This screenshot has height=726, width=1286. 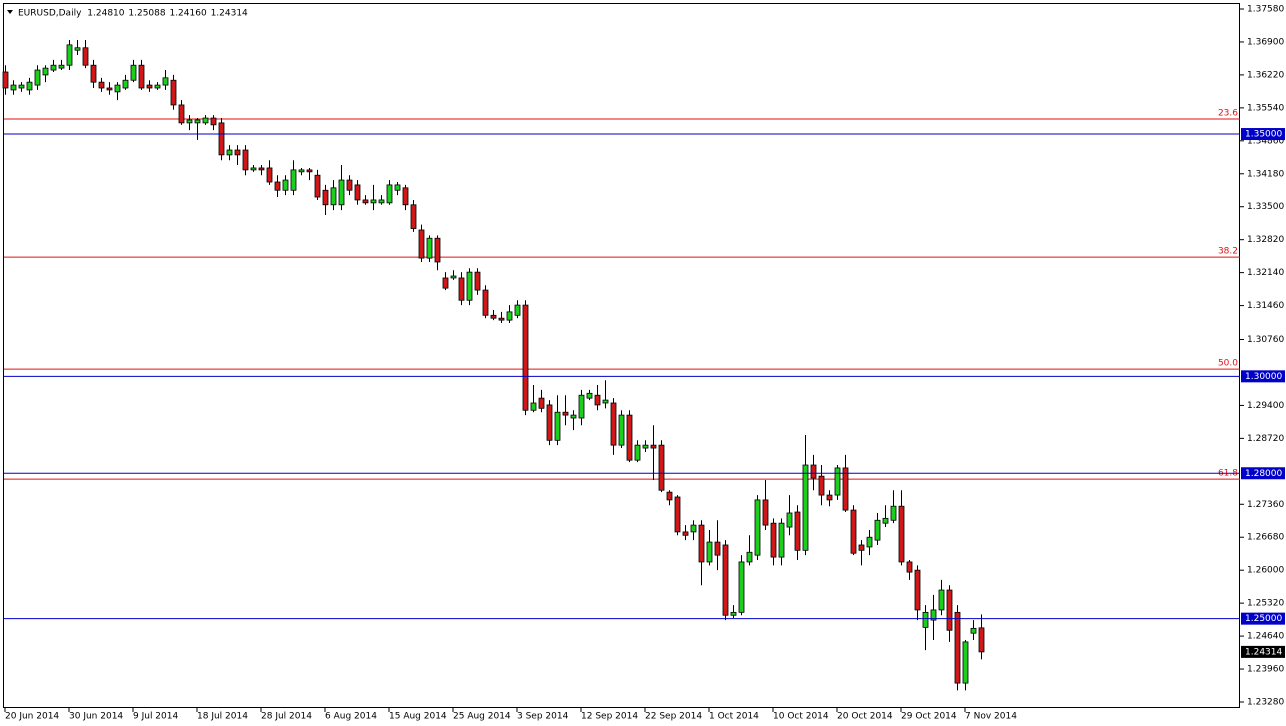 I want to click on y-tick-label: 1.32820, so click(x=1265, y=240).